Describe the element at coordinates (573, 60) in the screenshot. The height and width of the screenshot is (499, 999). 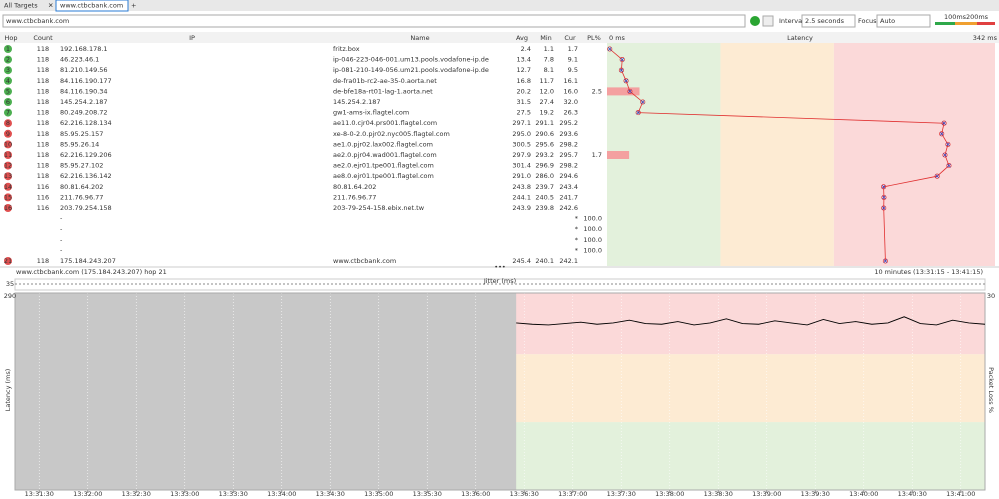
I see `cur: 9.1` at that location.